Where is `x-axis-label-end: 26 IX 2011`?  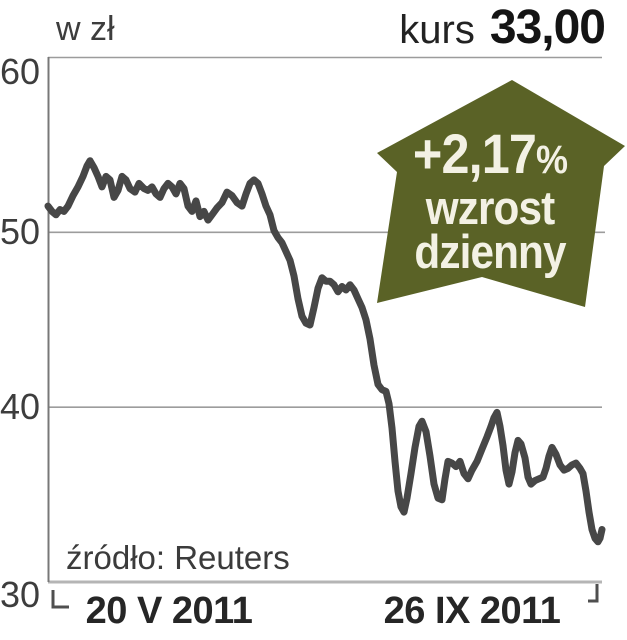 x-axis-label-end: 26 IX 2011 is located at coordinates (472, 611).